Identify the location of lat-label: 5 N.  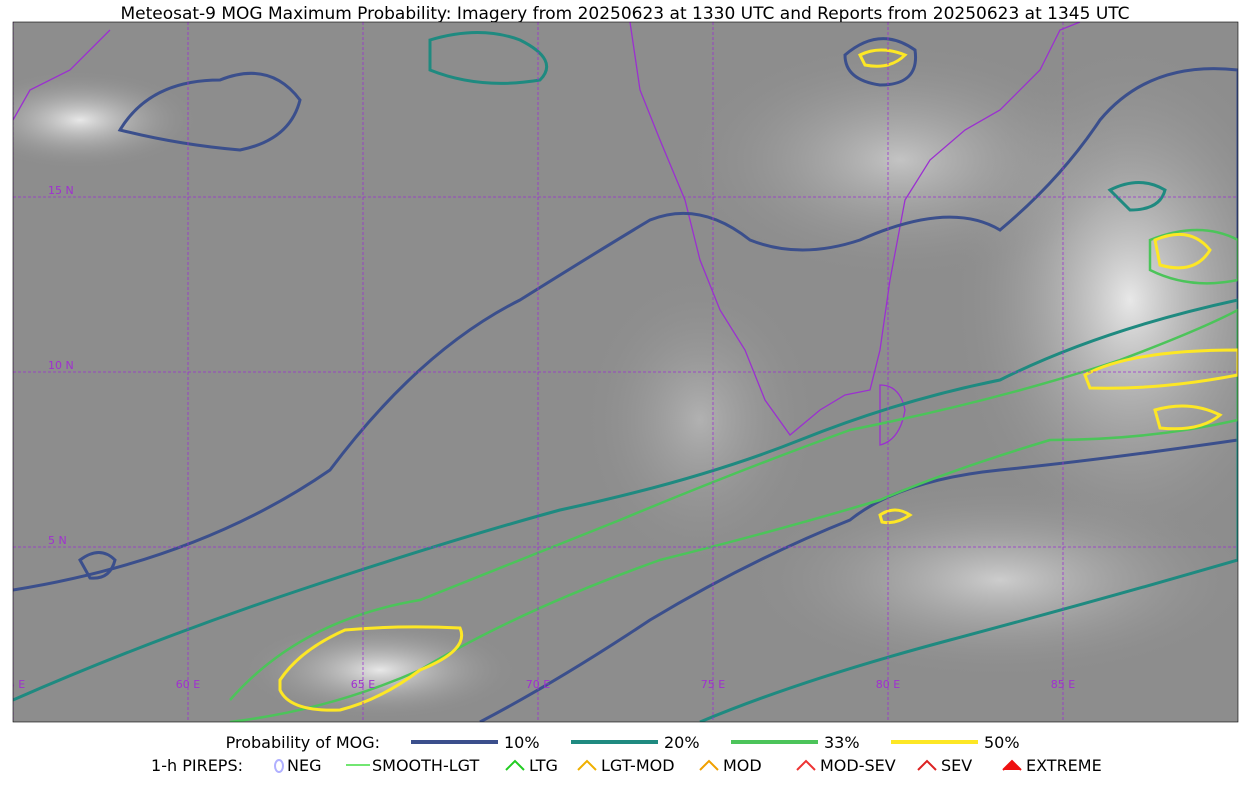
(57, 540).